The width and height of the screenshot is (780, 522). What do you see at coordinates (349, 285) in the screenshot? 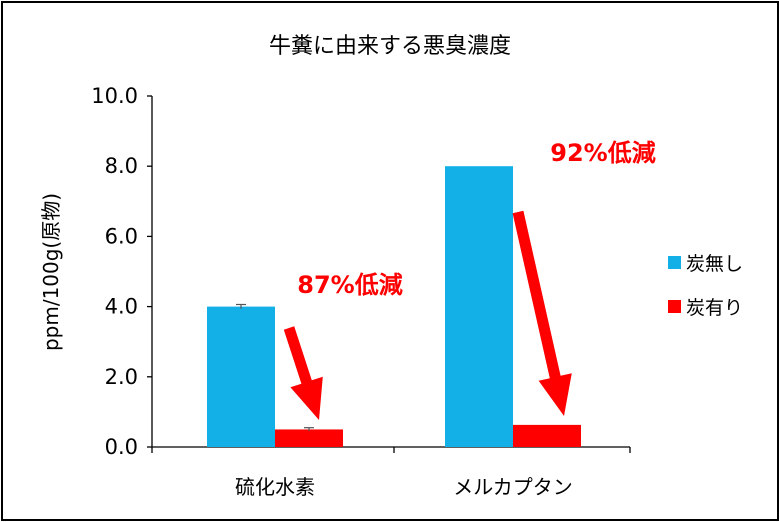
I see `annotation-text: 87%低減` at bounding box center [349, 285].